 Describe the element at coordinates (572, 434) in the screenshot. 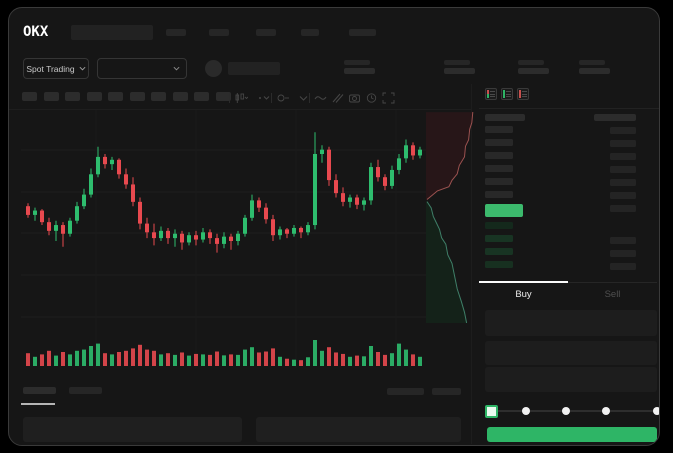

I see `buy-submit-button` at that location.